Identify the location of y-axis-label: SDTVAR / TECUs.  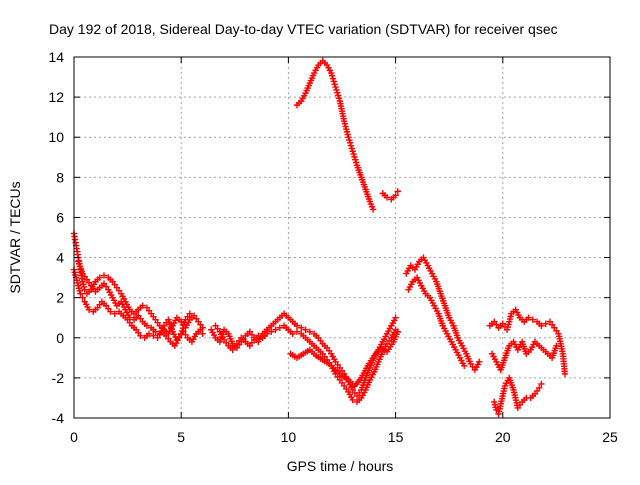
(15, 237).